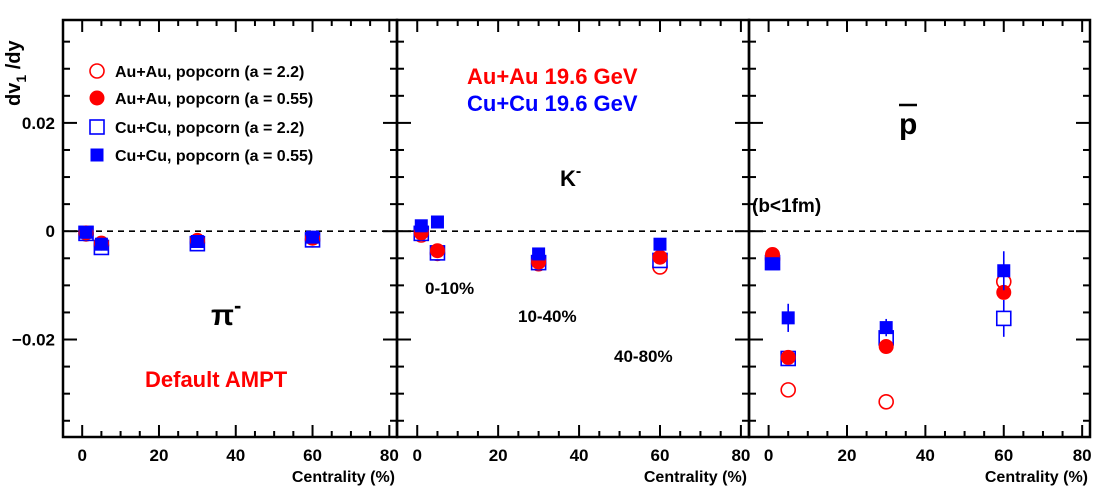 This screenshot has height=488, width=1103. I want to click on y-axis-label-tail: /dy, so click(14, 57).